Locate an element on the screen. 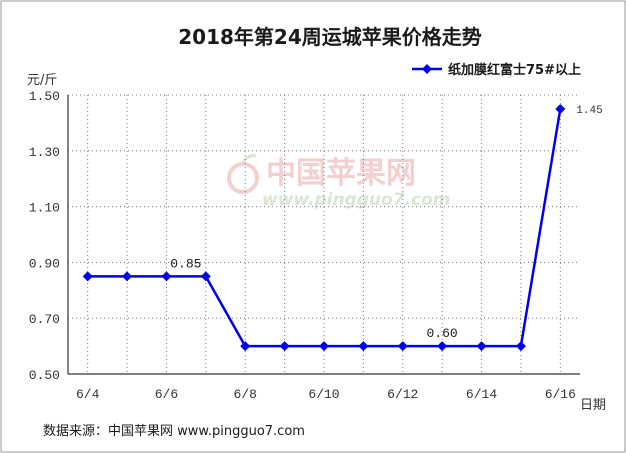  source-note: 数据来源：中国苹果网 www.pingguo7.com is located at coordinates (174, 431).